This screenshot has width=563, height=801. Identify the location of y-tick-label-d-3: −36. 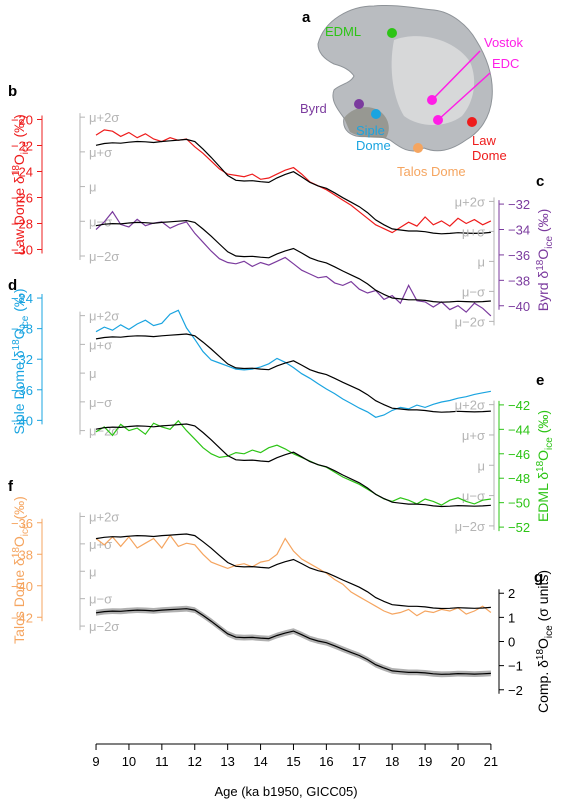
(22, 390).